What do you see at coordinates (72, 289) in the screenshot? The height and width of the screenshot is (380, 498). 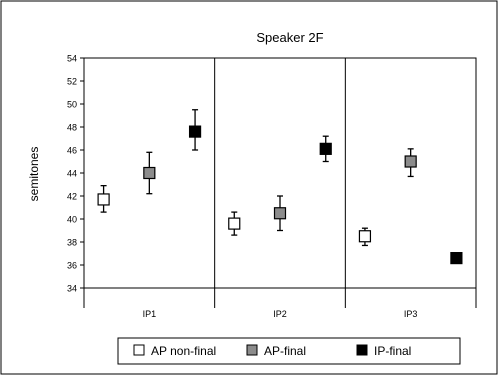 I see `y-tick-label: 34` at bounding box center [72, 289].